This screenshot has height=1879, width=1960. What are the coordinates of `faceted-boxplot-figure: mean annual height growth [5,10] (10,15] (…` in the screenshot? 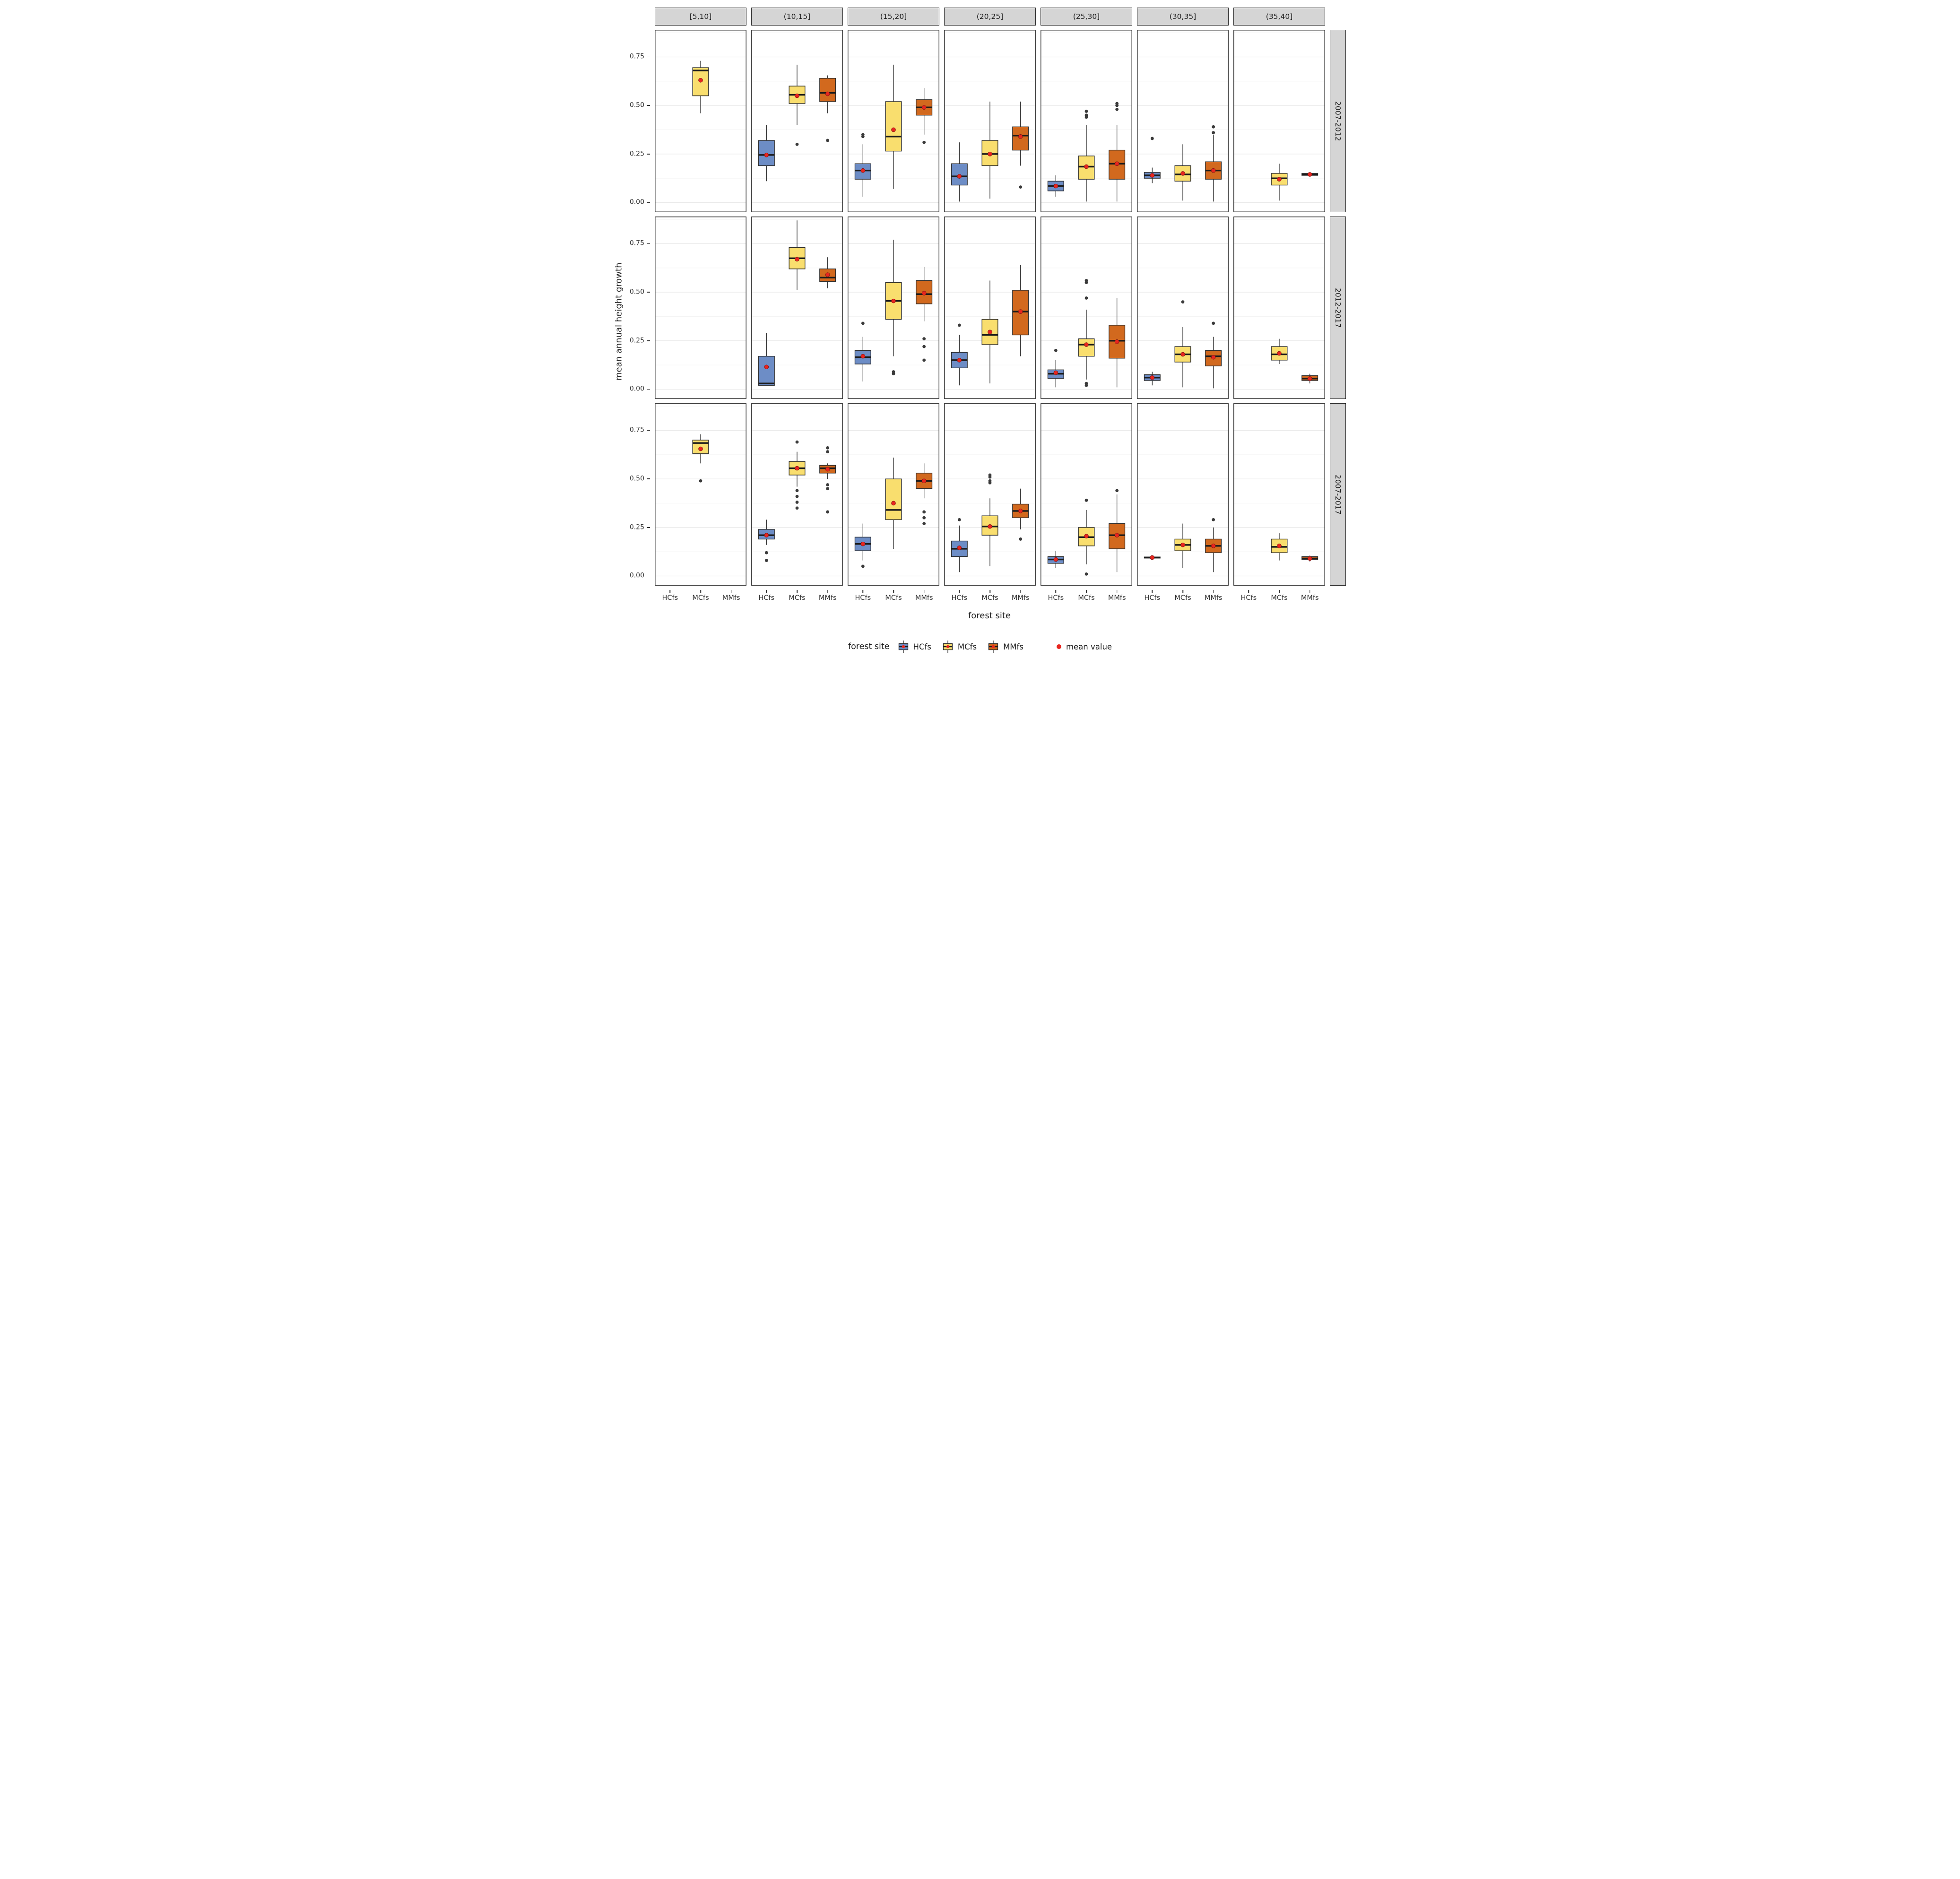 It's located at (980, 307).